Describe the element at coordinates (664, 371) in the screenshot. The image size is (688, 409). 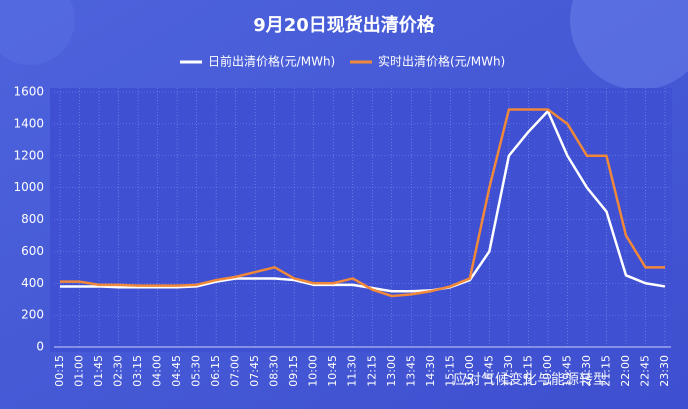
I see `x-tick-label: 23:30` at that location.